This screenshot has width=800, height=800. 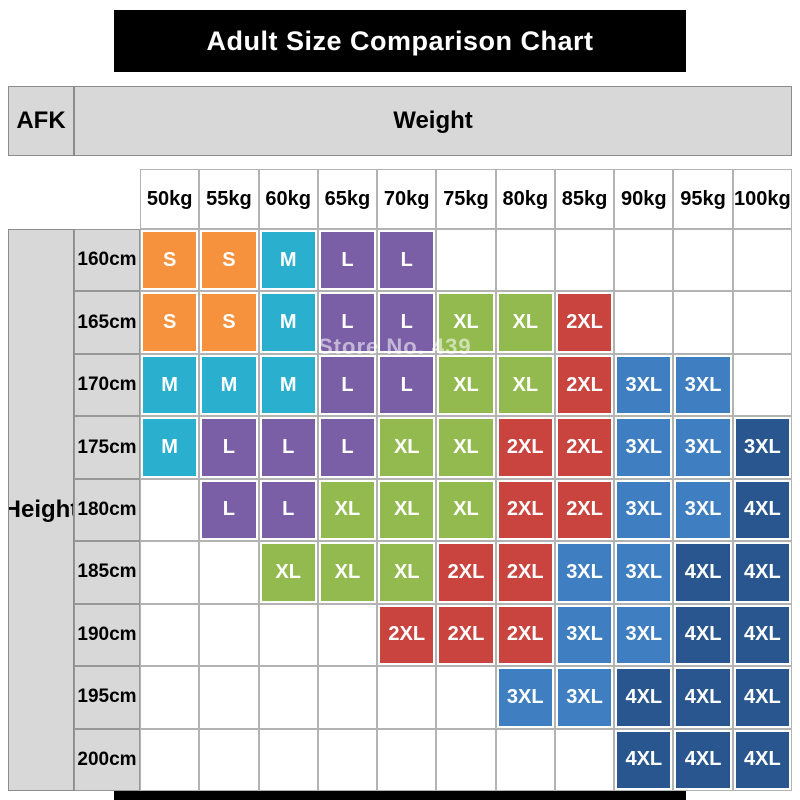 I want to click on height-row-header: 170cm, so click(x=107, y=385).